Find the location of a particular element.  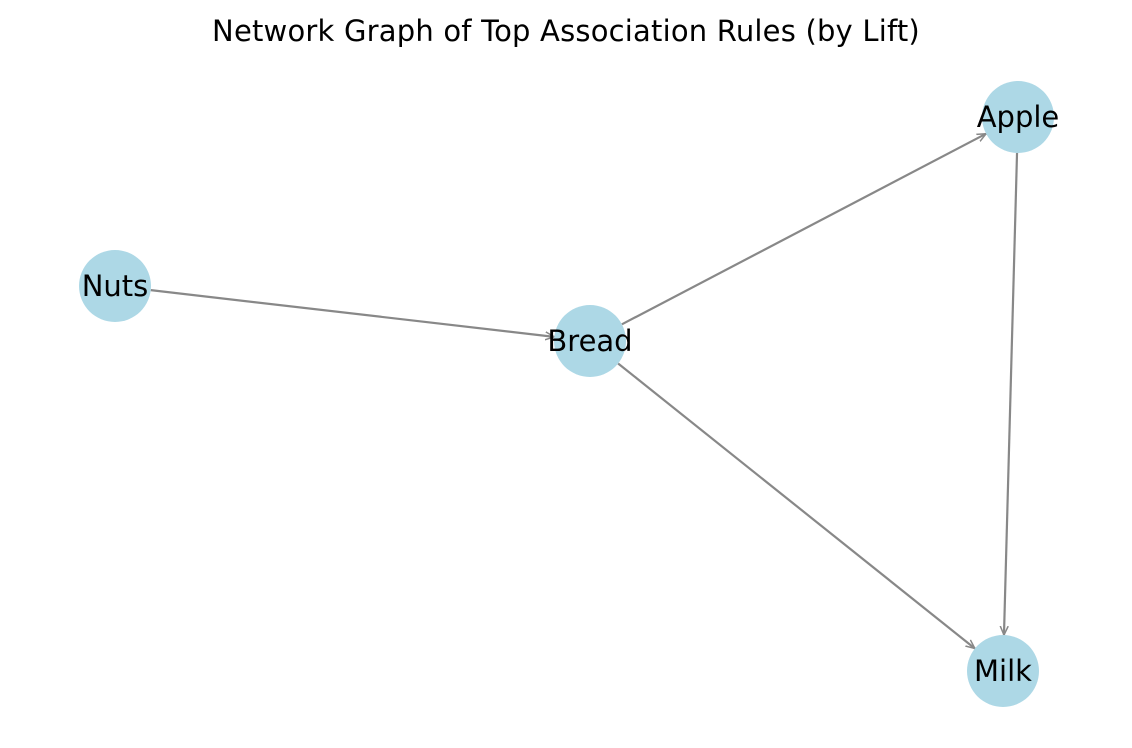

node-milk: Milk is located at coordinates (1003, 671).